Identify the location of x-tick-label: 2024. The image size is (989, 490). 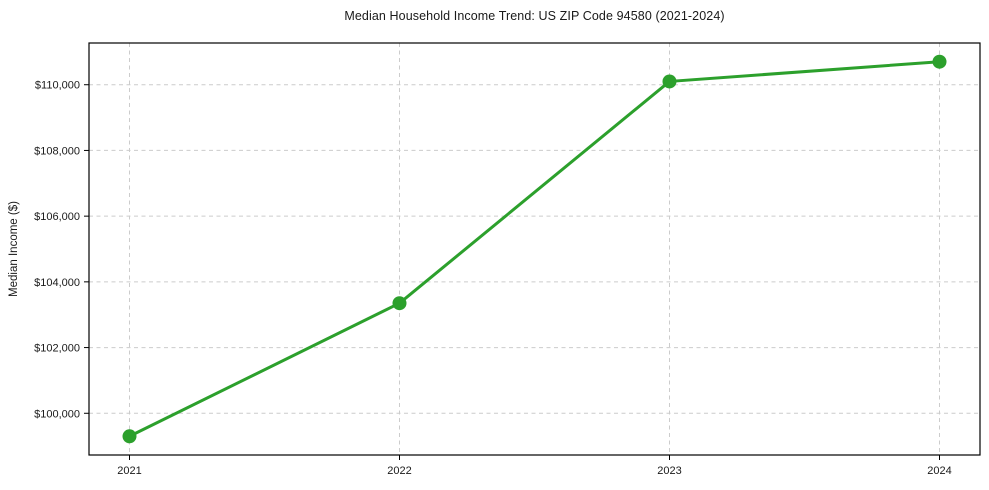
(939, 471).